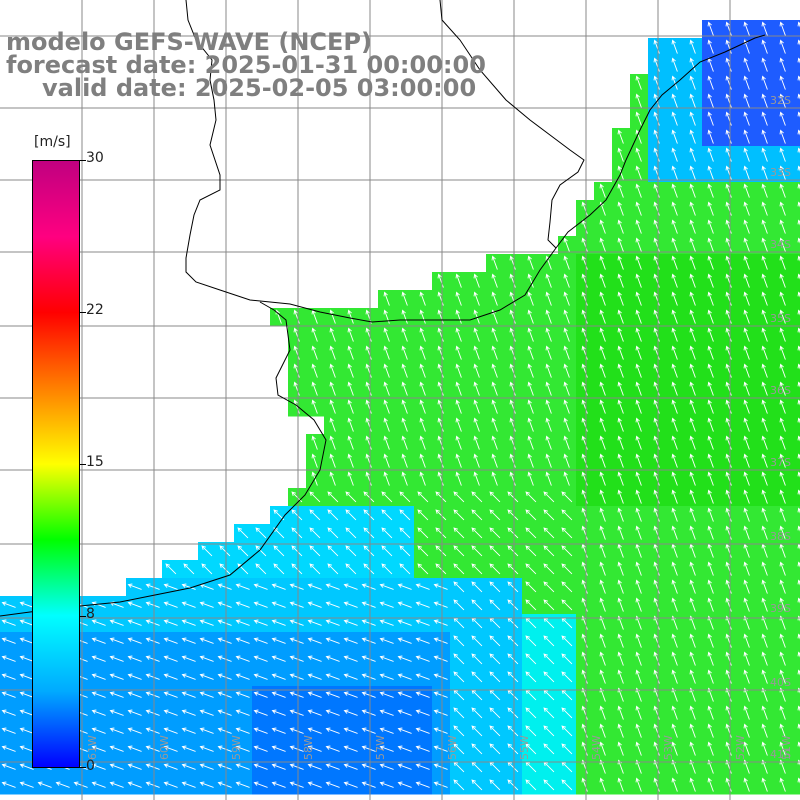  What do you see at coordinates (52, 142) in the screenshot?
I see `colorbar-unit: [m/s]` at bounding box center [52, 142].